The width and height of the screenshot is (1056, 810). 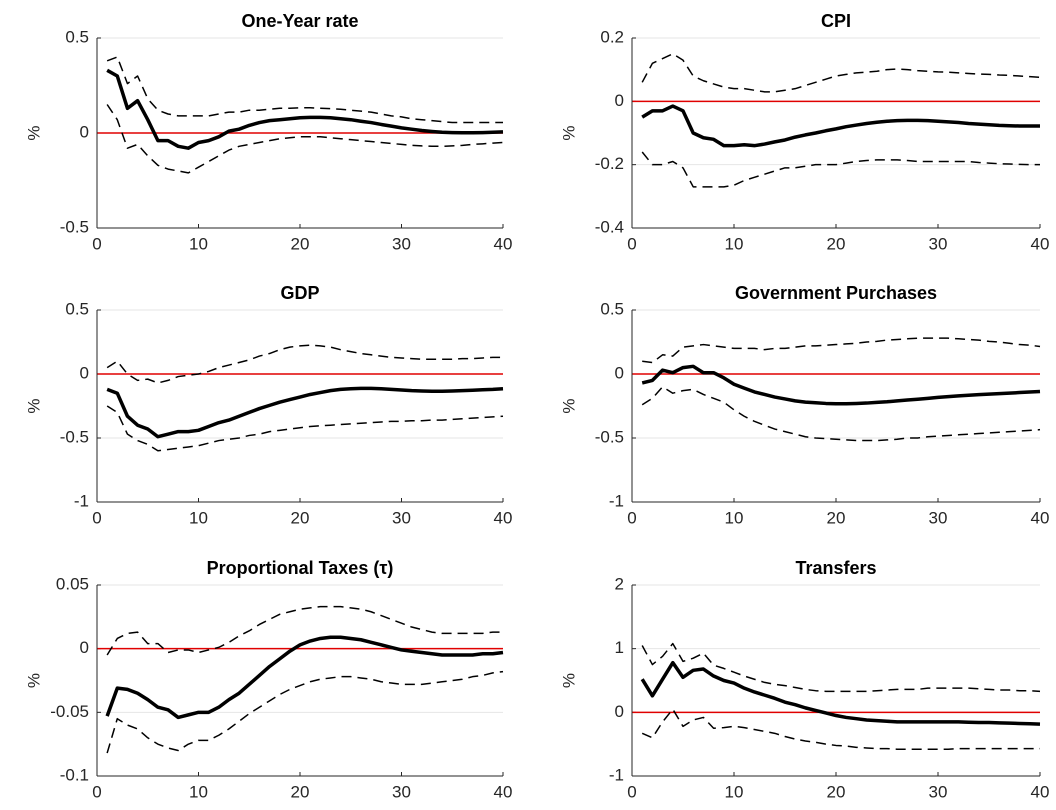 What do you see at coordinates (836, 21) in the screenshot?
I see `chart-title: CPI` at bounding box center [836, 21].